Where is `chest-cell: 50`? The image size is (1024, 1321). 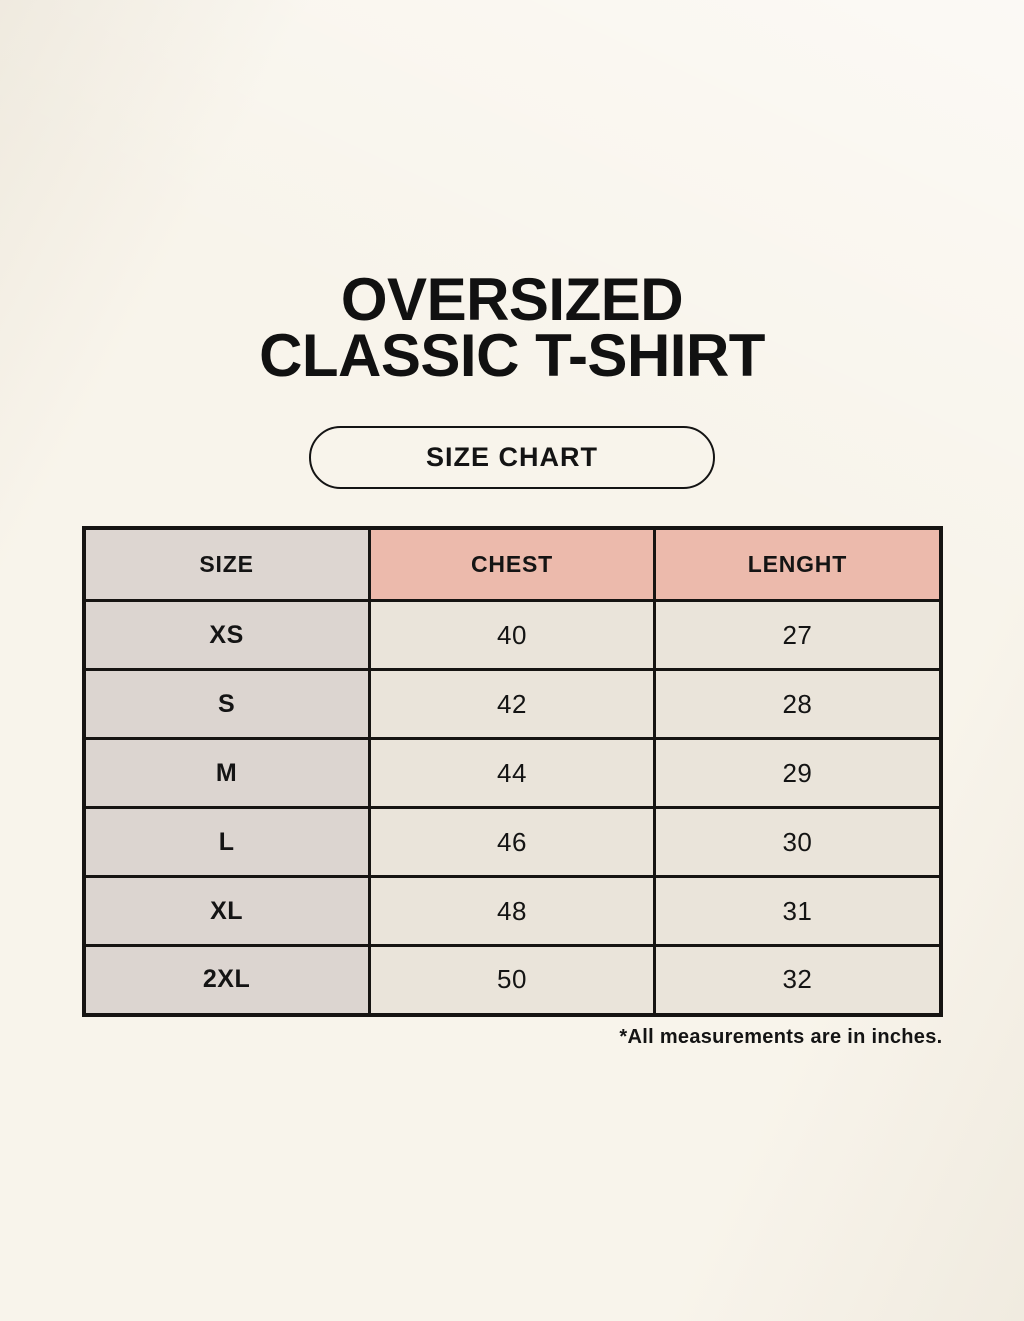
chest-cell: 50 is located at coordinates (512, 980).